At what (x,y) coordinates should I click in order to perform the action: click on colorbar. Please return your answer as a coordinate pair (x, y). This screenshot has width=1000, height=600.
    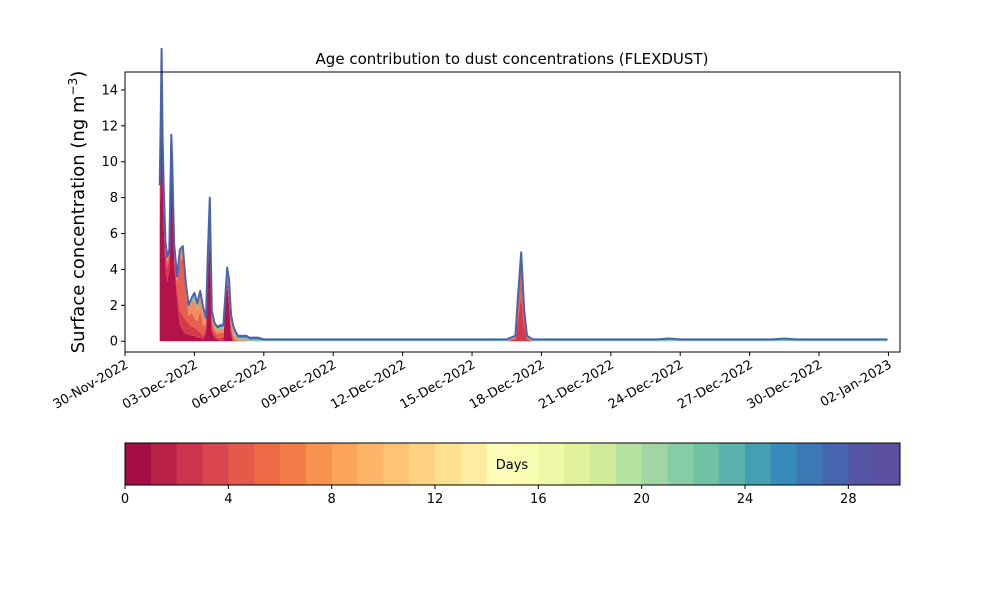
    Looking at the image, I should click on (513, 464).